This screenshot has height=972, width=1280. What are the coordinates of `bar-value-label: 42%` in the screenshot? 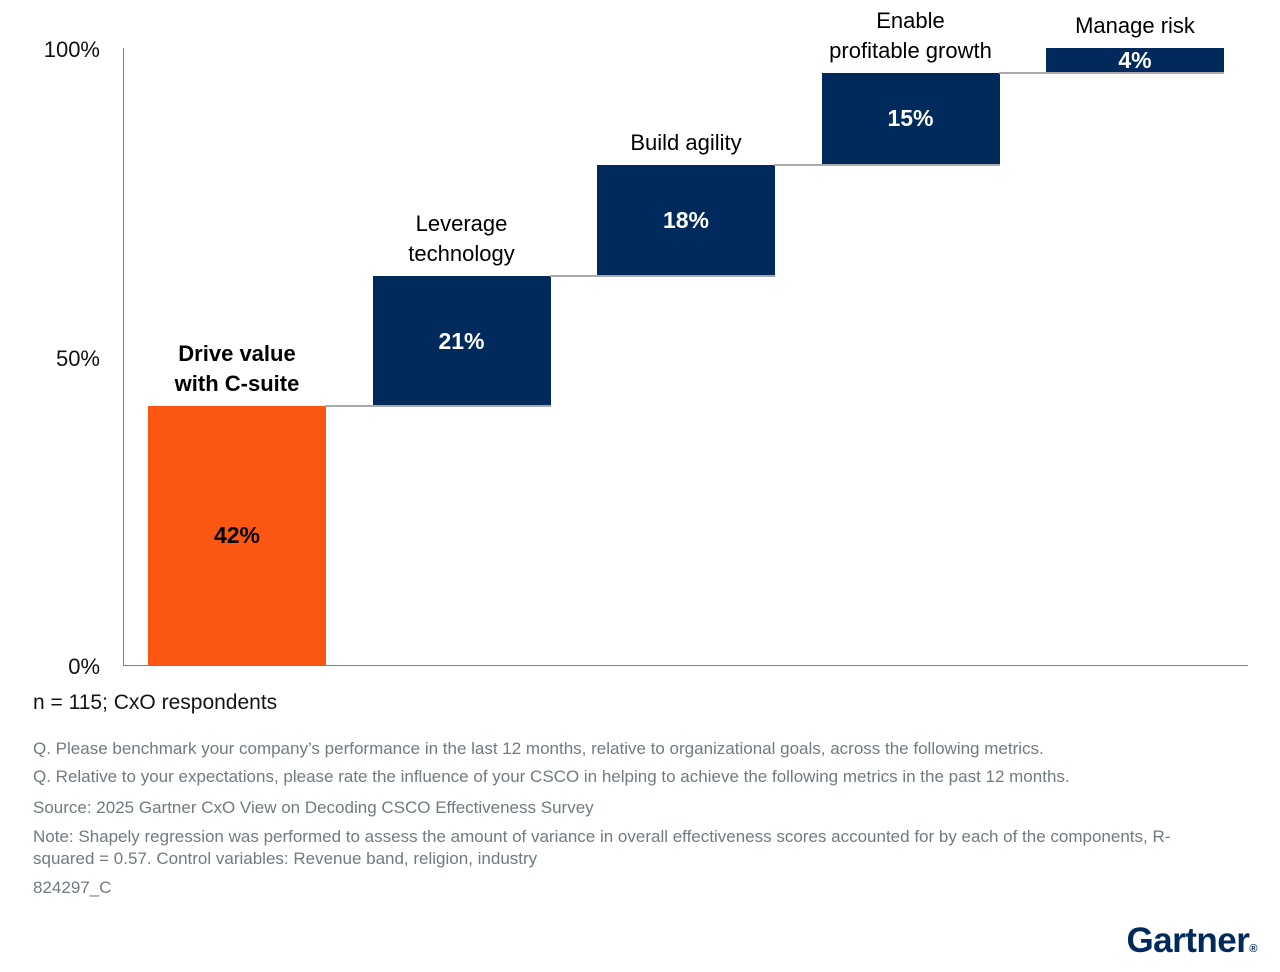 It's located at (237, 534).